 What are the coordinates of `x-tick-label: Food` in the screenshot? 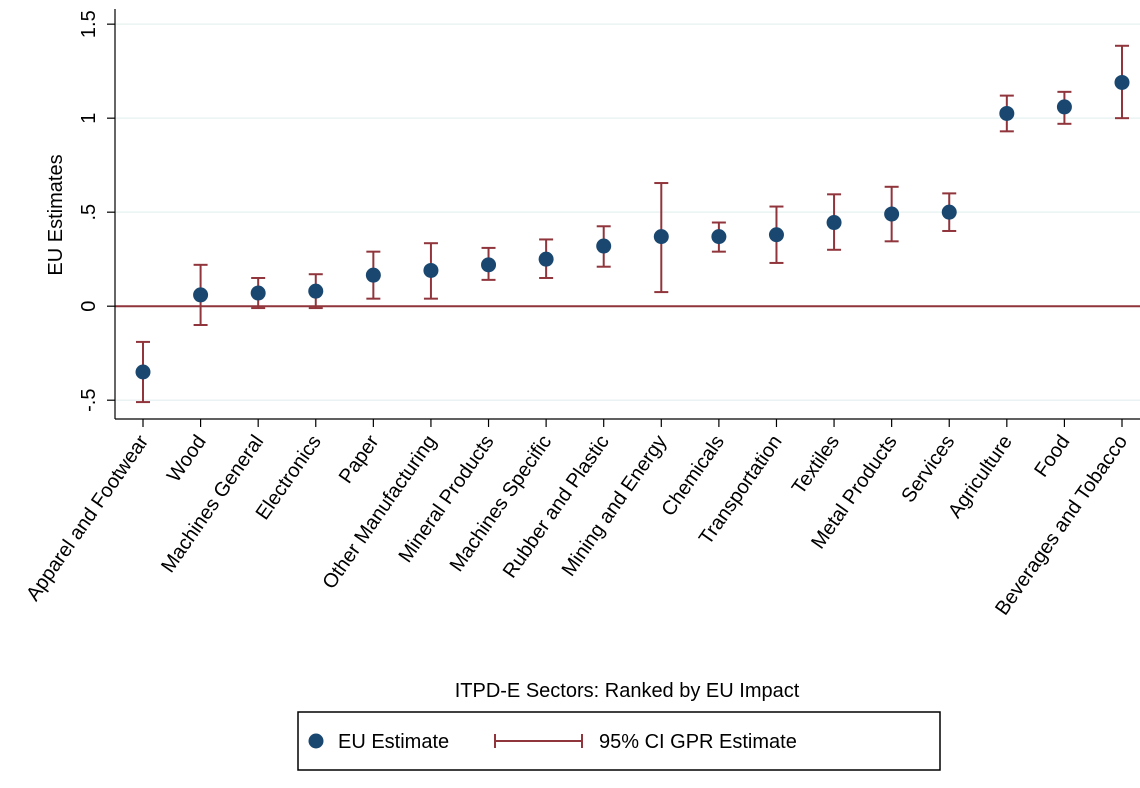 It's located at (1052, 456).